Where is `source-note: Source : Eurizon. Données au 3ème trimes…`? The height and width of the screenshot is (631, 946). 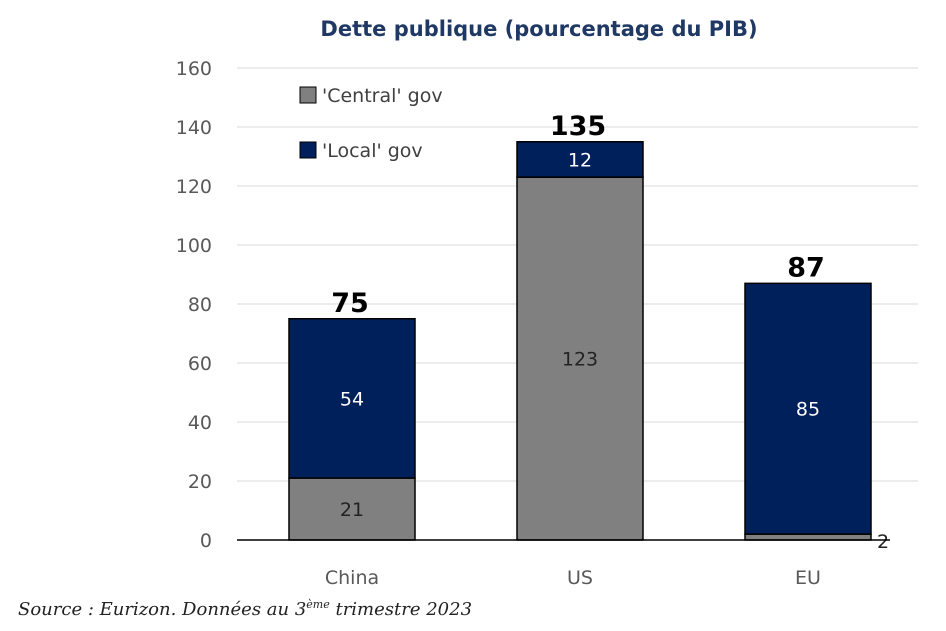 source-note: Source : Eurizon. Données au 3ème trimes… is located at coordinates (245, 609).